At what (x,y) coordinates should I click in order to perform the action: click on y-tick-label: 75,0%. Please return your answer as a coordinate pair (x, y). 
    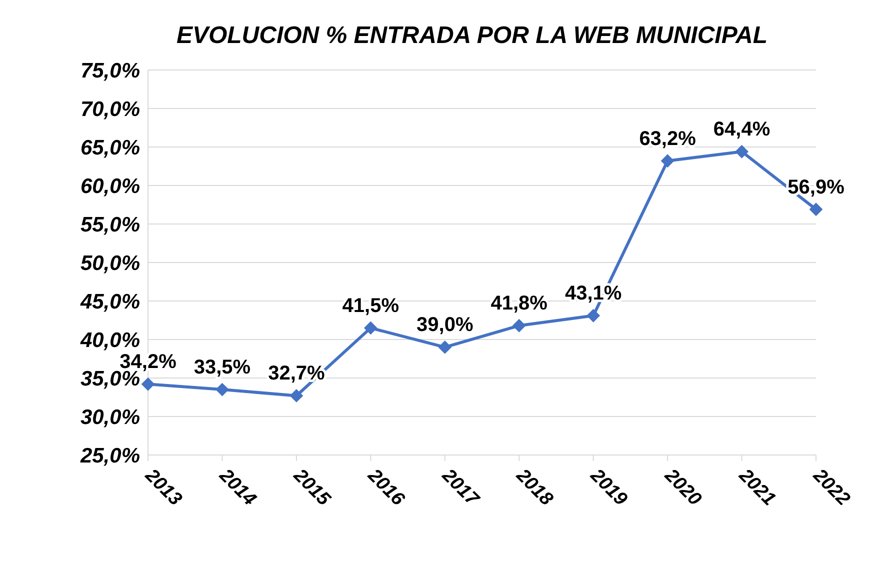
    Looking at the image, I should click on (110, 70).